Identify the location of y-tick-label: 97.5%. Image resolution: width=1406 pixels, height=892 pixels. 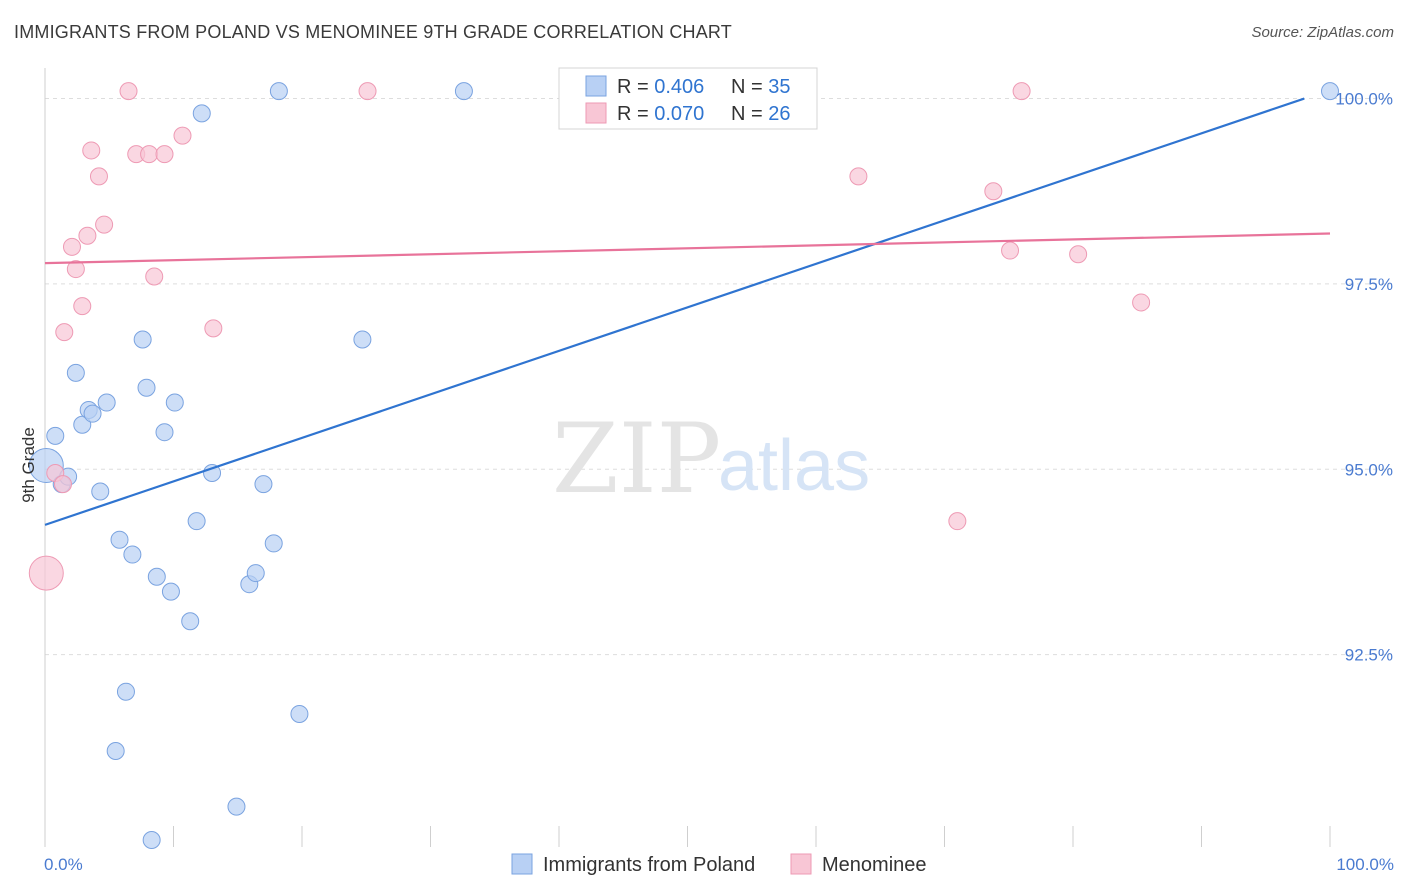
(1369, 284).